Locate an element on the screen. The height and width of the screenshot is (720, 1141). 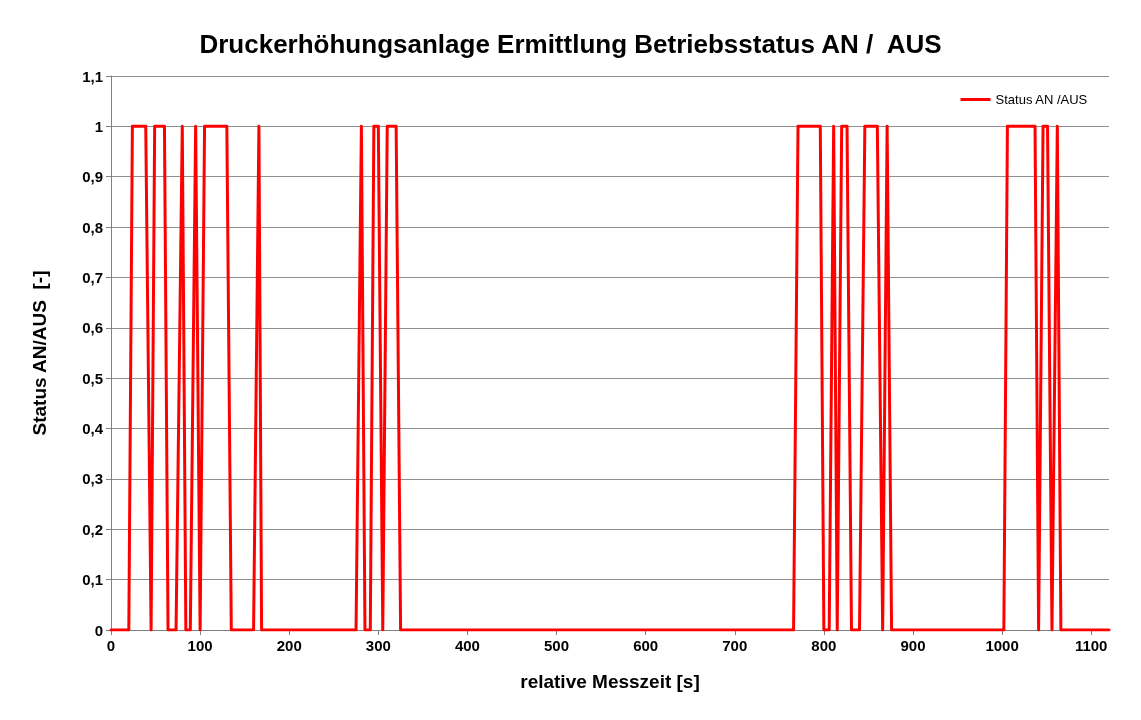
y-axis-title: Status AN/AUS [-] is located at coordinates (39, 353).